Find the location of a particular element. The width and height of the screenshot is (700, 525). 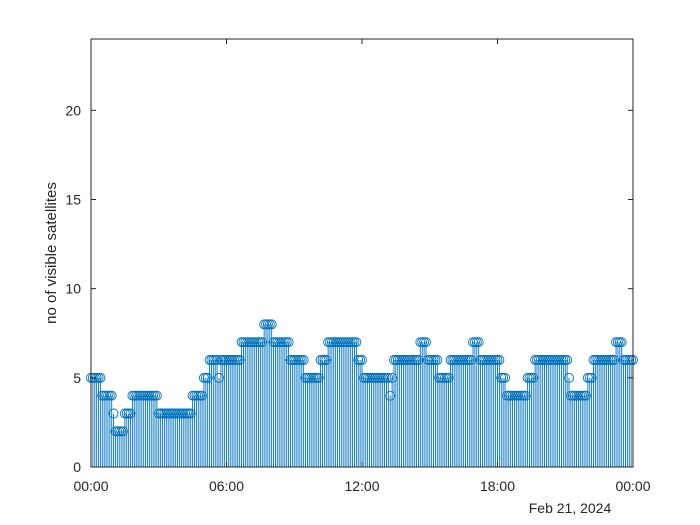

x-tick-label: 18:00 is located at coordinates (497, 486).